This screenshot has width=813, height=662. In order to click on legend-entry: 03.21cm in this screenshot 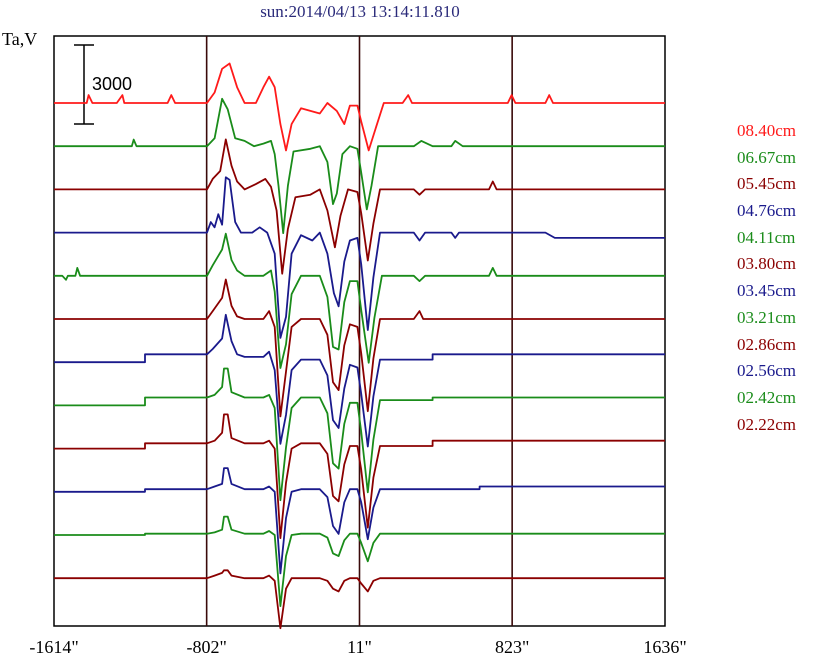, I will do `click(767, 317)`.